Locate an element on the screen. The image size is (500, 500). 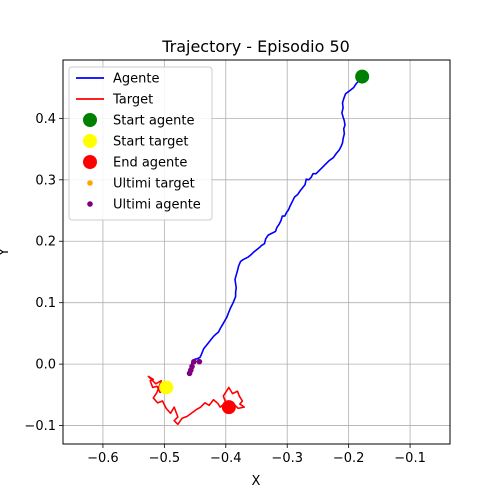
x-axis-label: X is located at coordinates (256, 481).